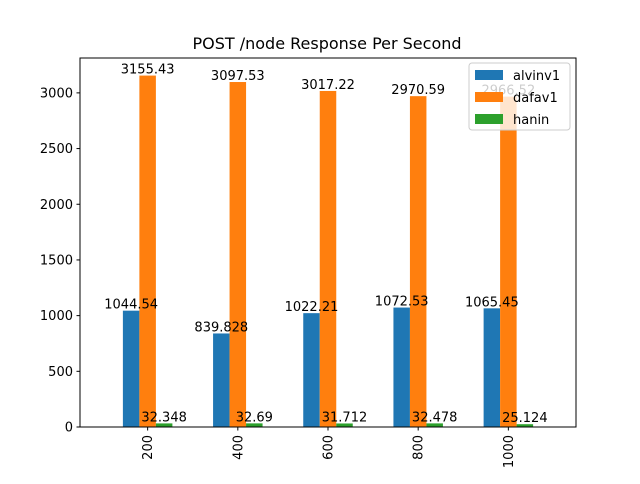  What do you see at coordinates (238, 447) in the screenshot?
I see `x-tick-label: 400` at bounding box center [238, 447].